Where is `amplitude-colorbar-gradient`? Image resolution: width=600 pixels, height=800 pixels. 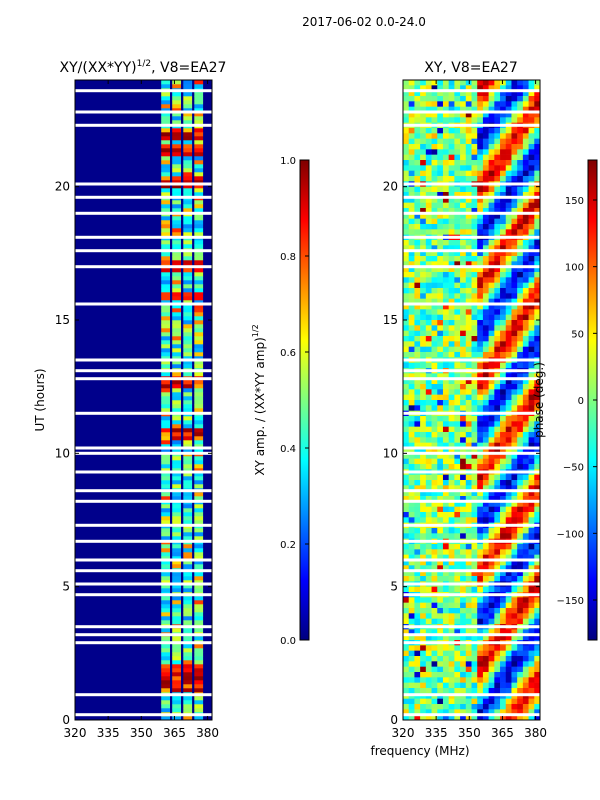
amplitude-colorbar-gradient is located at coordinates (304, 400).